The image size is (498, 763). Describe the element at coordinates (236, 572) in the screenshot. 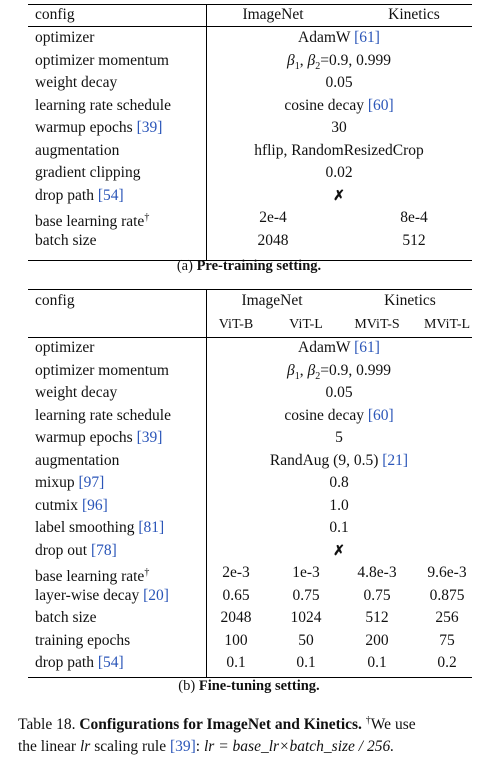

I see `row-value: 2e-3` at that location.